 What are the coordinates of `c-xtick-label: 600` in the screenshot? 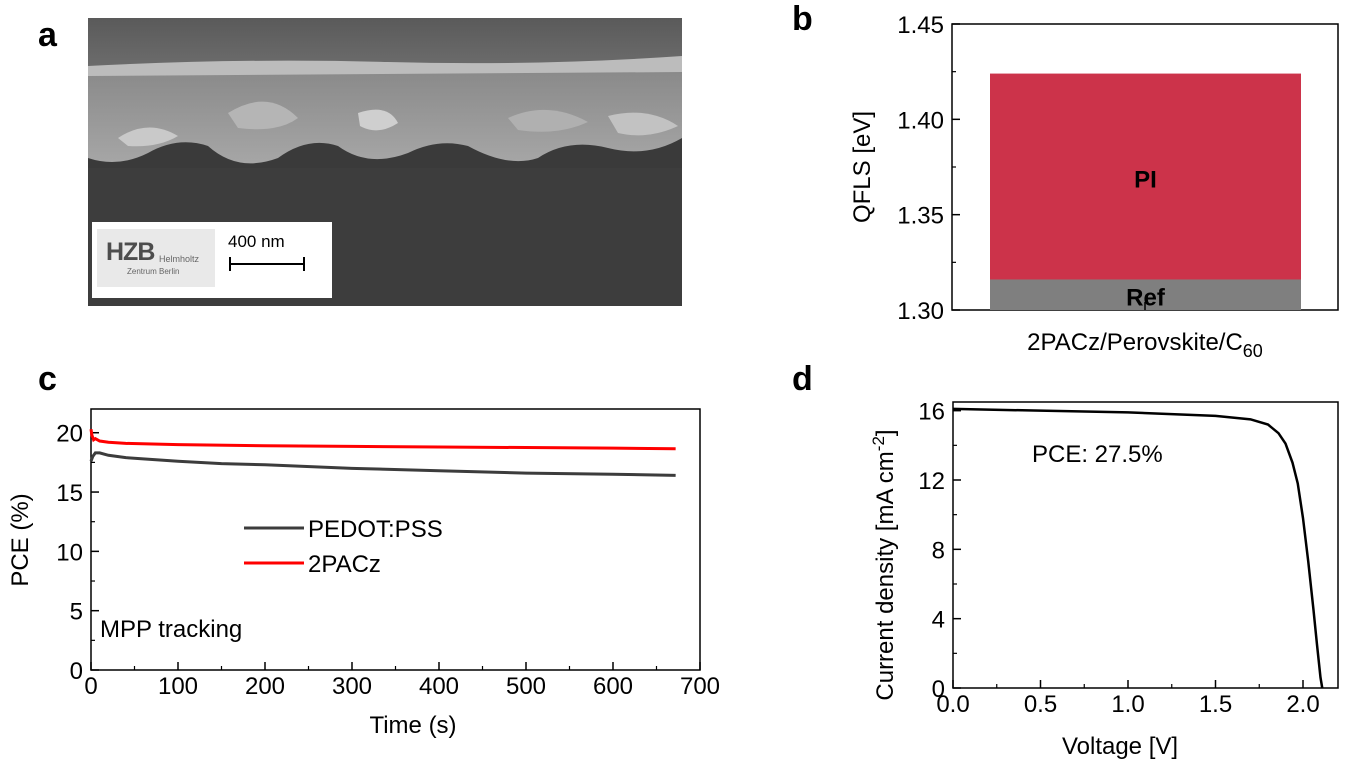 It's located at (613, 686).